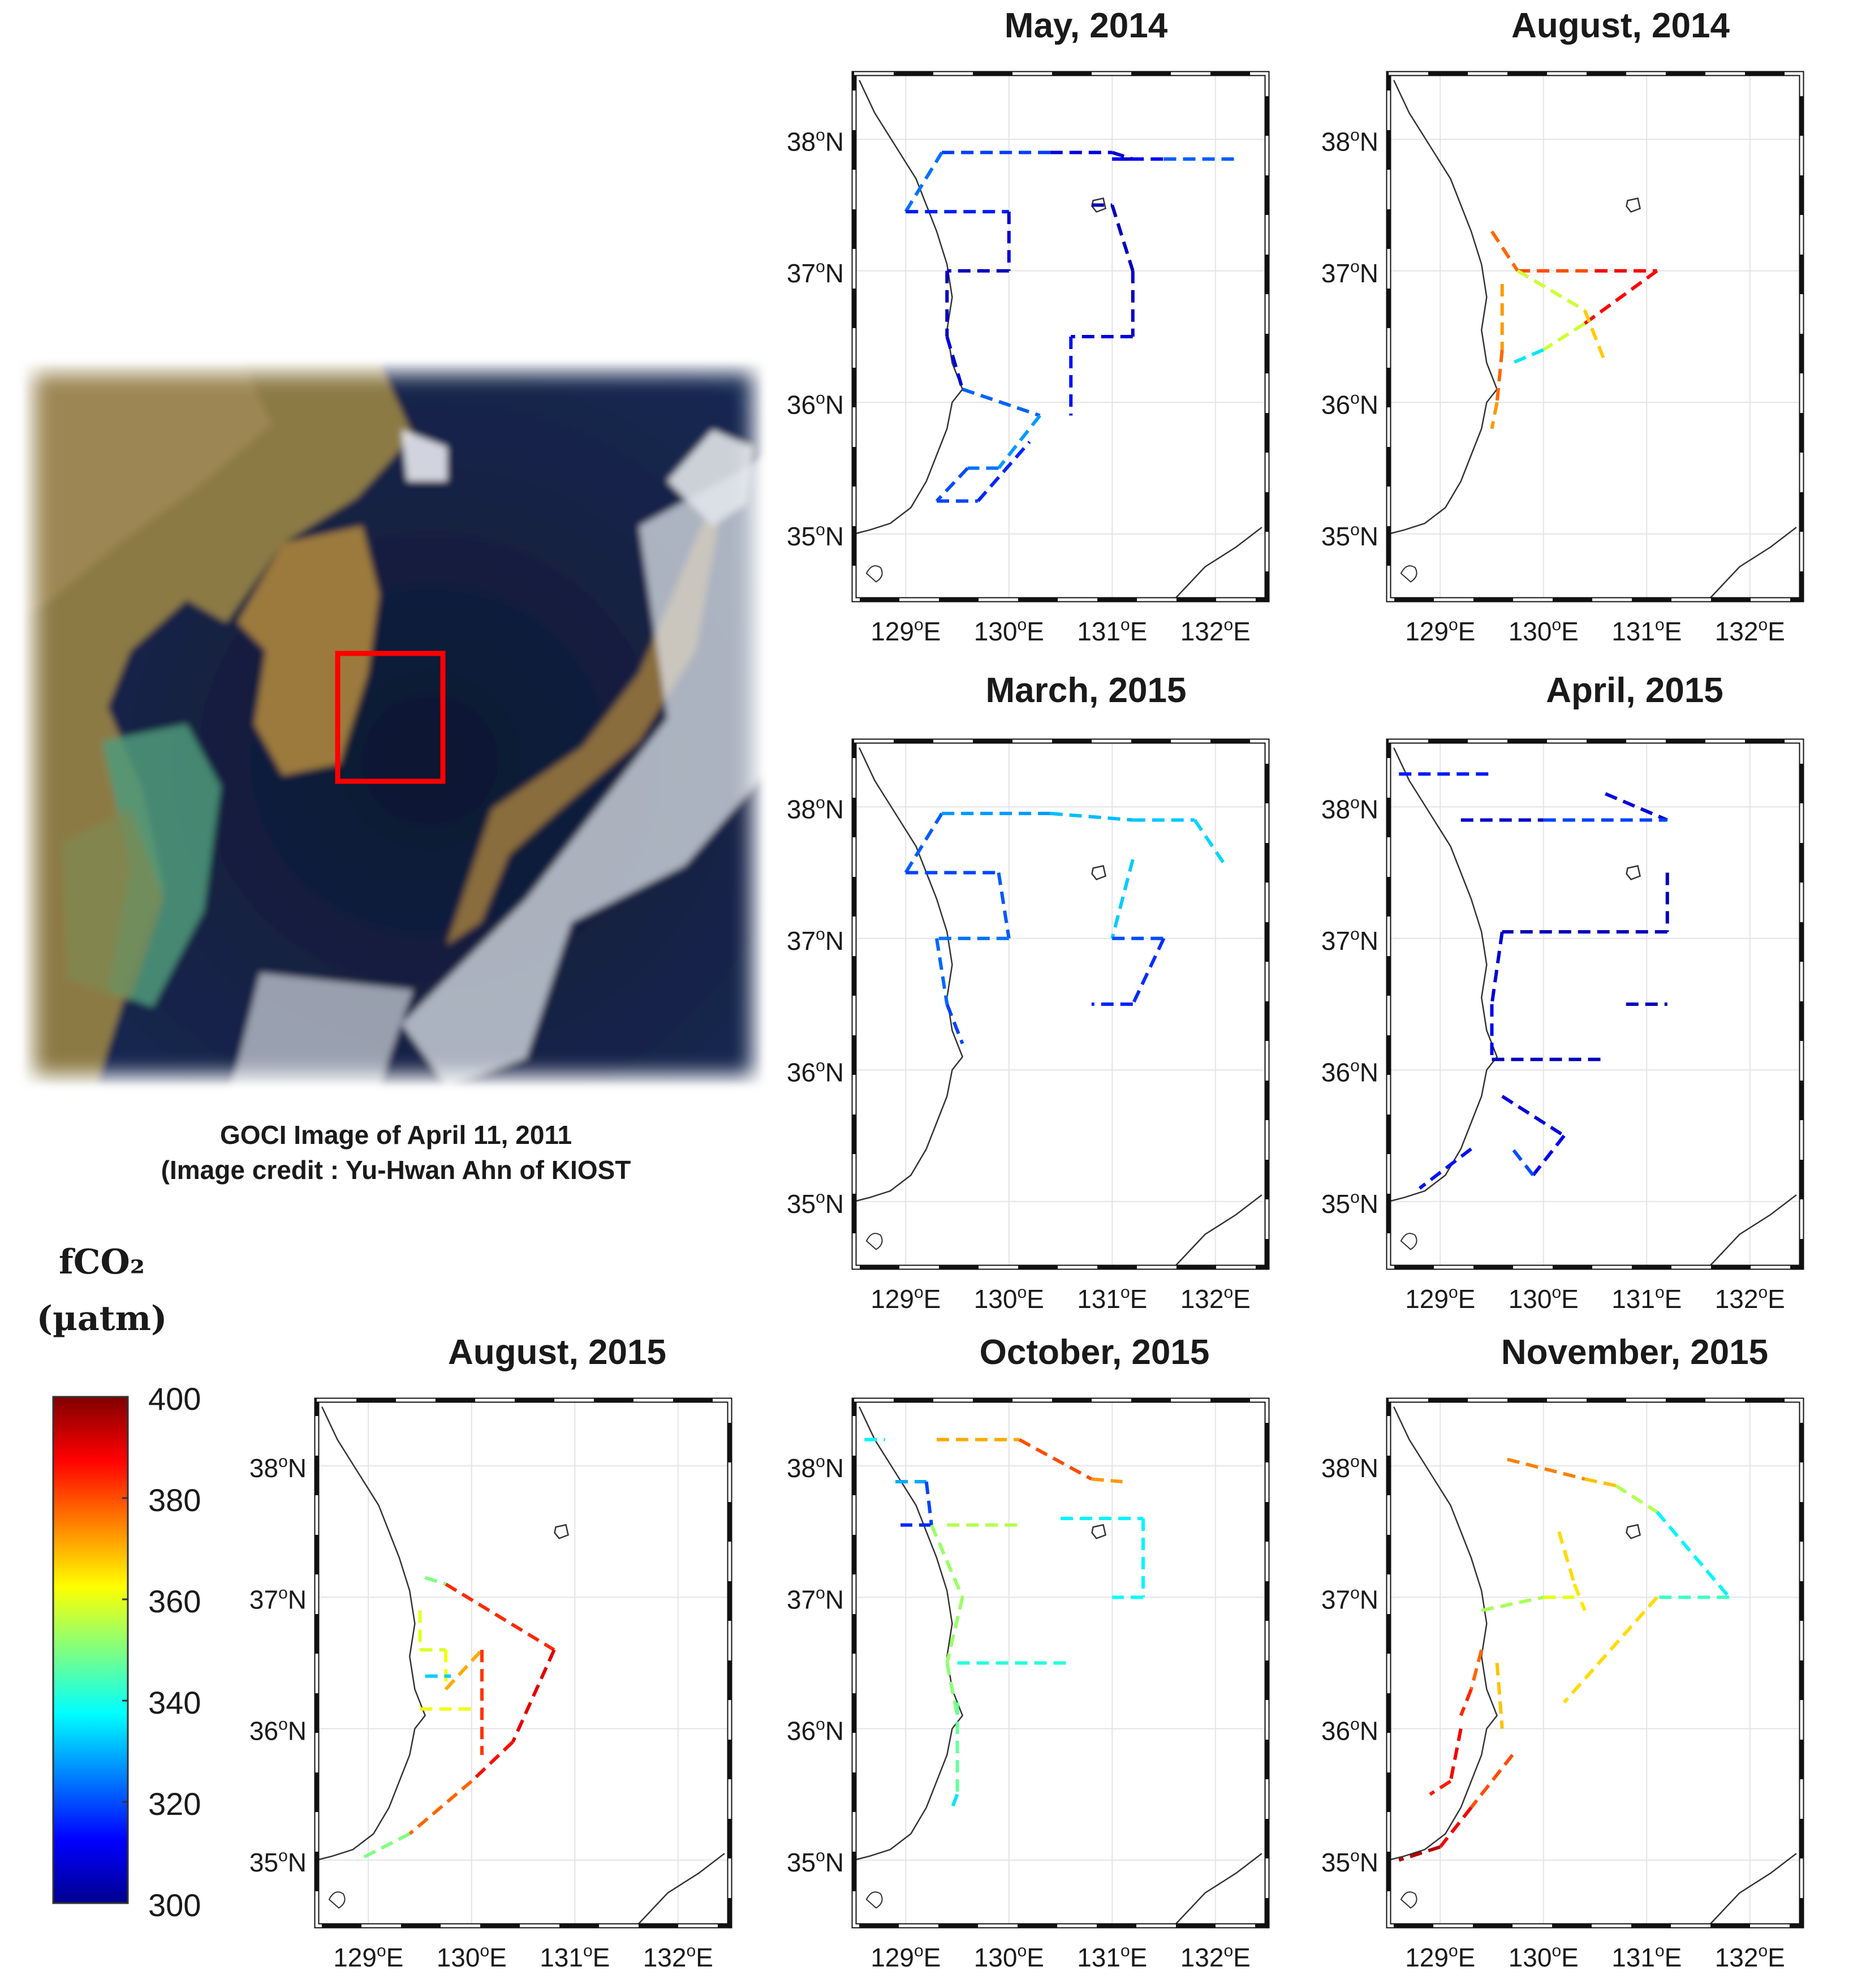 The height and width of the screenshot is (1988, 1853). I want to click on map-panel-may-2014: 38oN 37oN 36oN 35oN 129oE 130oE 131oE 132oE, so click(1028, 359).